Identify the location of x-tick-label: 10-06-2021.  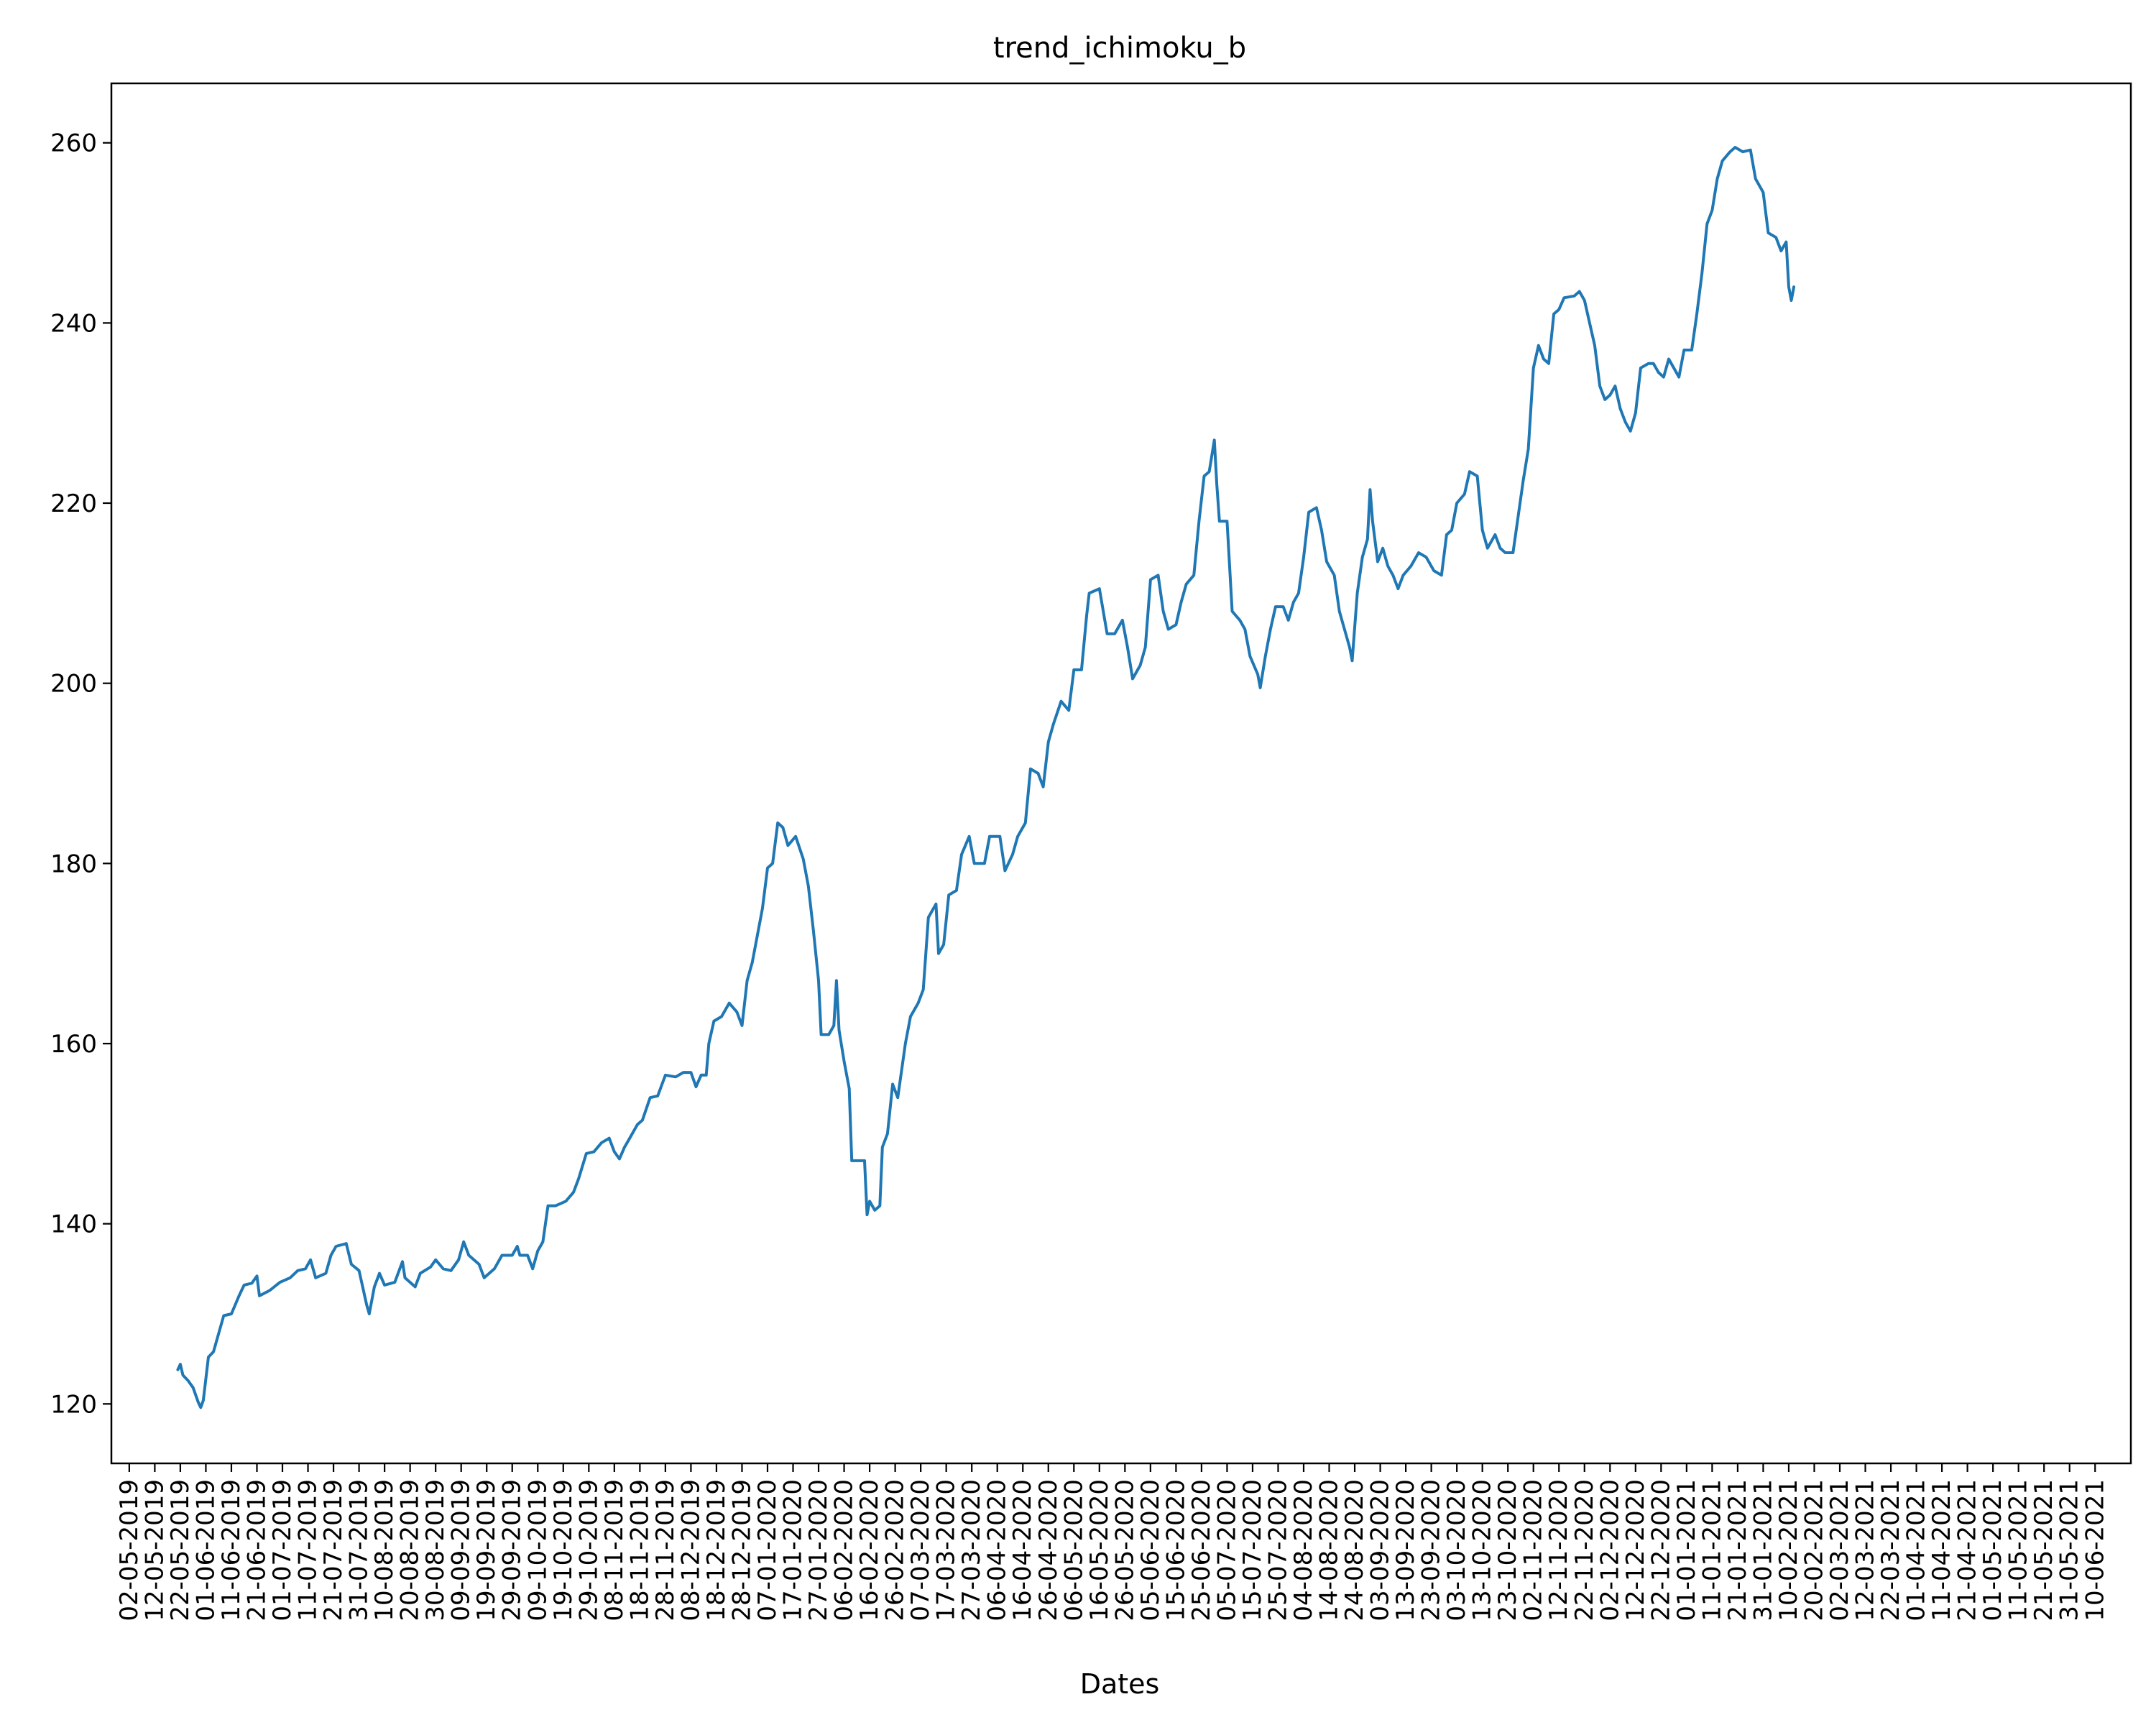
(2095, 1550).